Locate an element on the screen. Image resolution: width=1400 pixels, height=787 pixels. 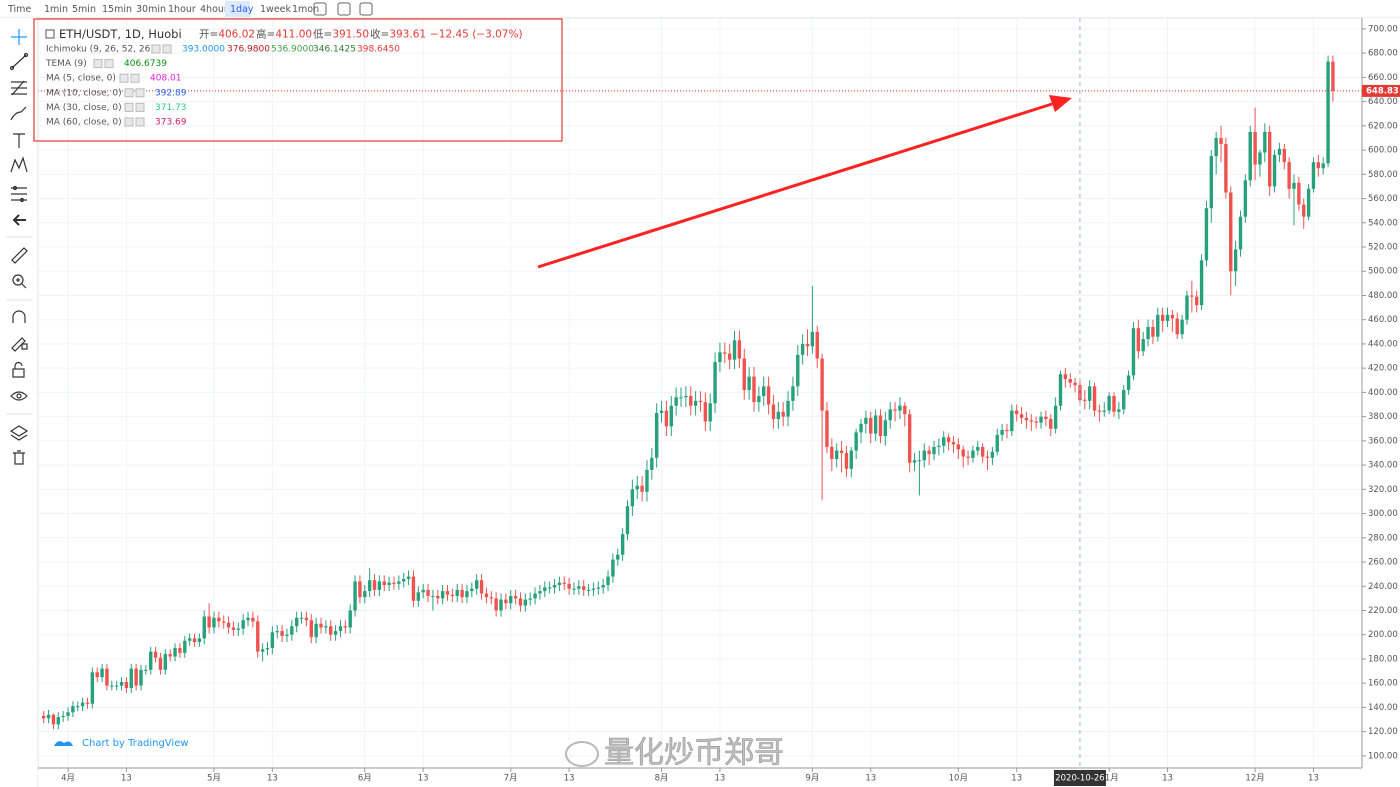
indicator-value: 346.1425 is located at coordinates (334, 50).